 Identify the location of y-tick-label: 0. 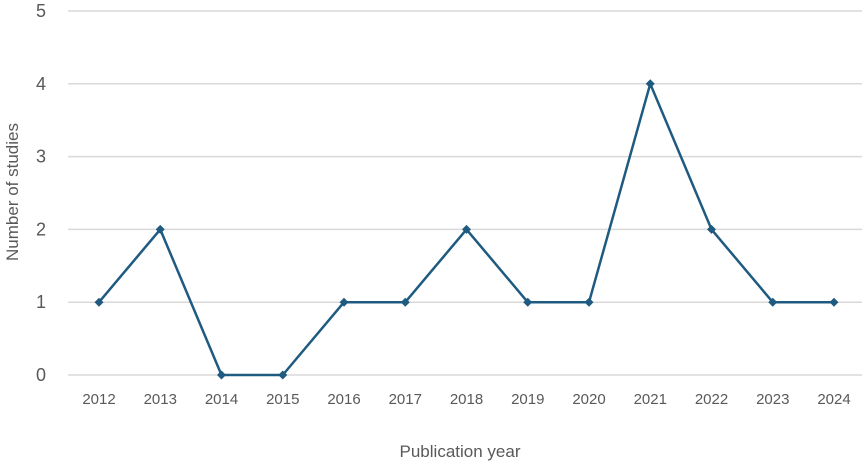
(41, 375).